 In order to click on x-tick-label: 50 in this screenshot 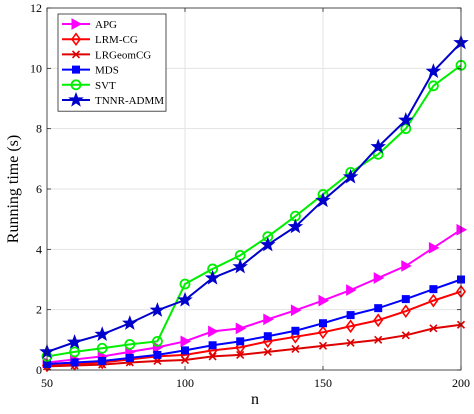, I will do `click(47, 383)`.